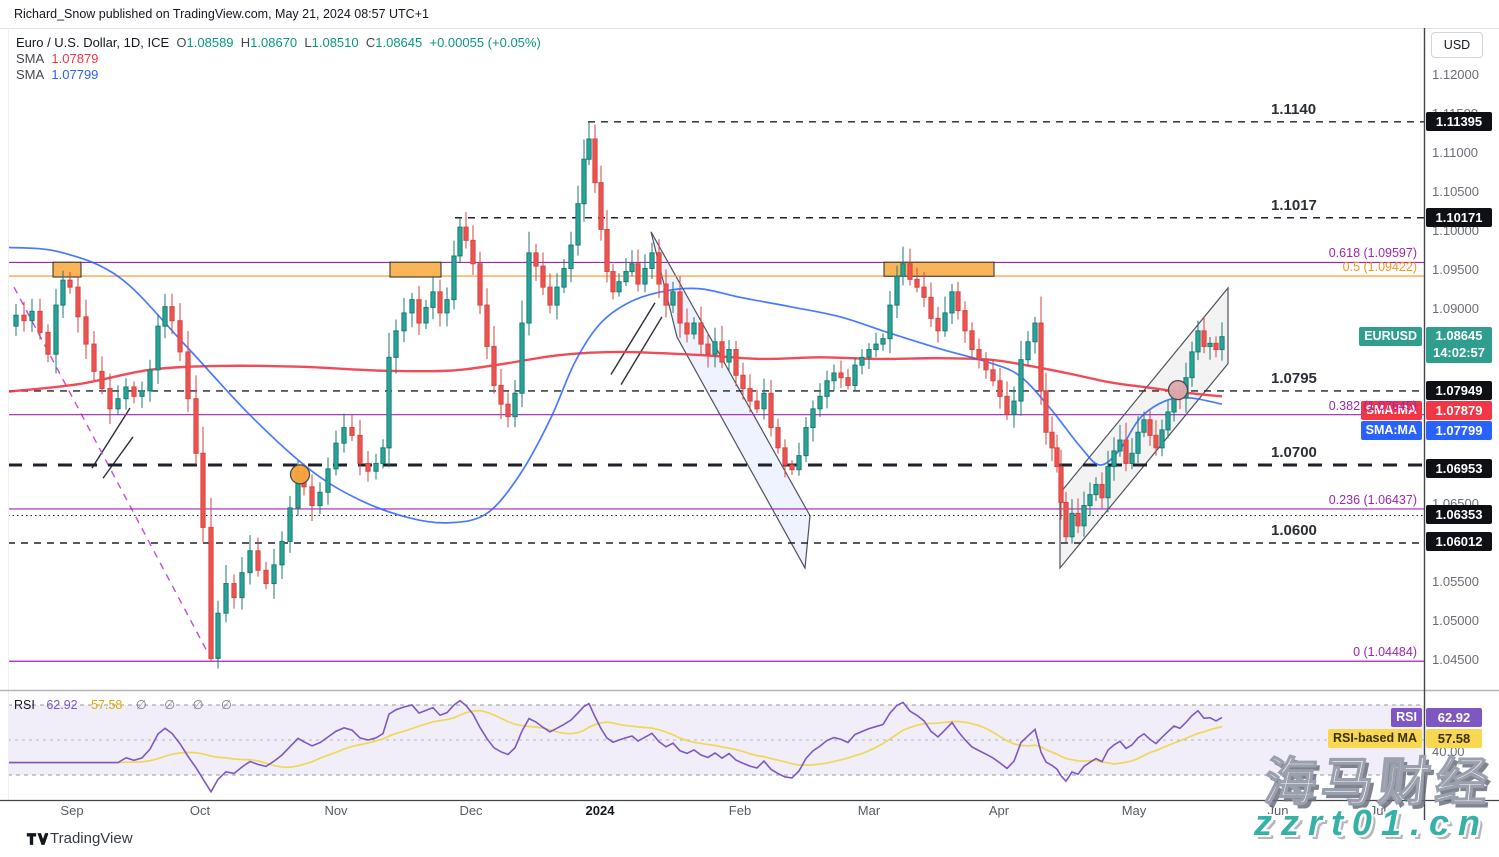 The width and height of the screenshot is (1499, 857). I want to click on footer-bar: TradingView, so click(749, 838).